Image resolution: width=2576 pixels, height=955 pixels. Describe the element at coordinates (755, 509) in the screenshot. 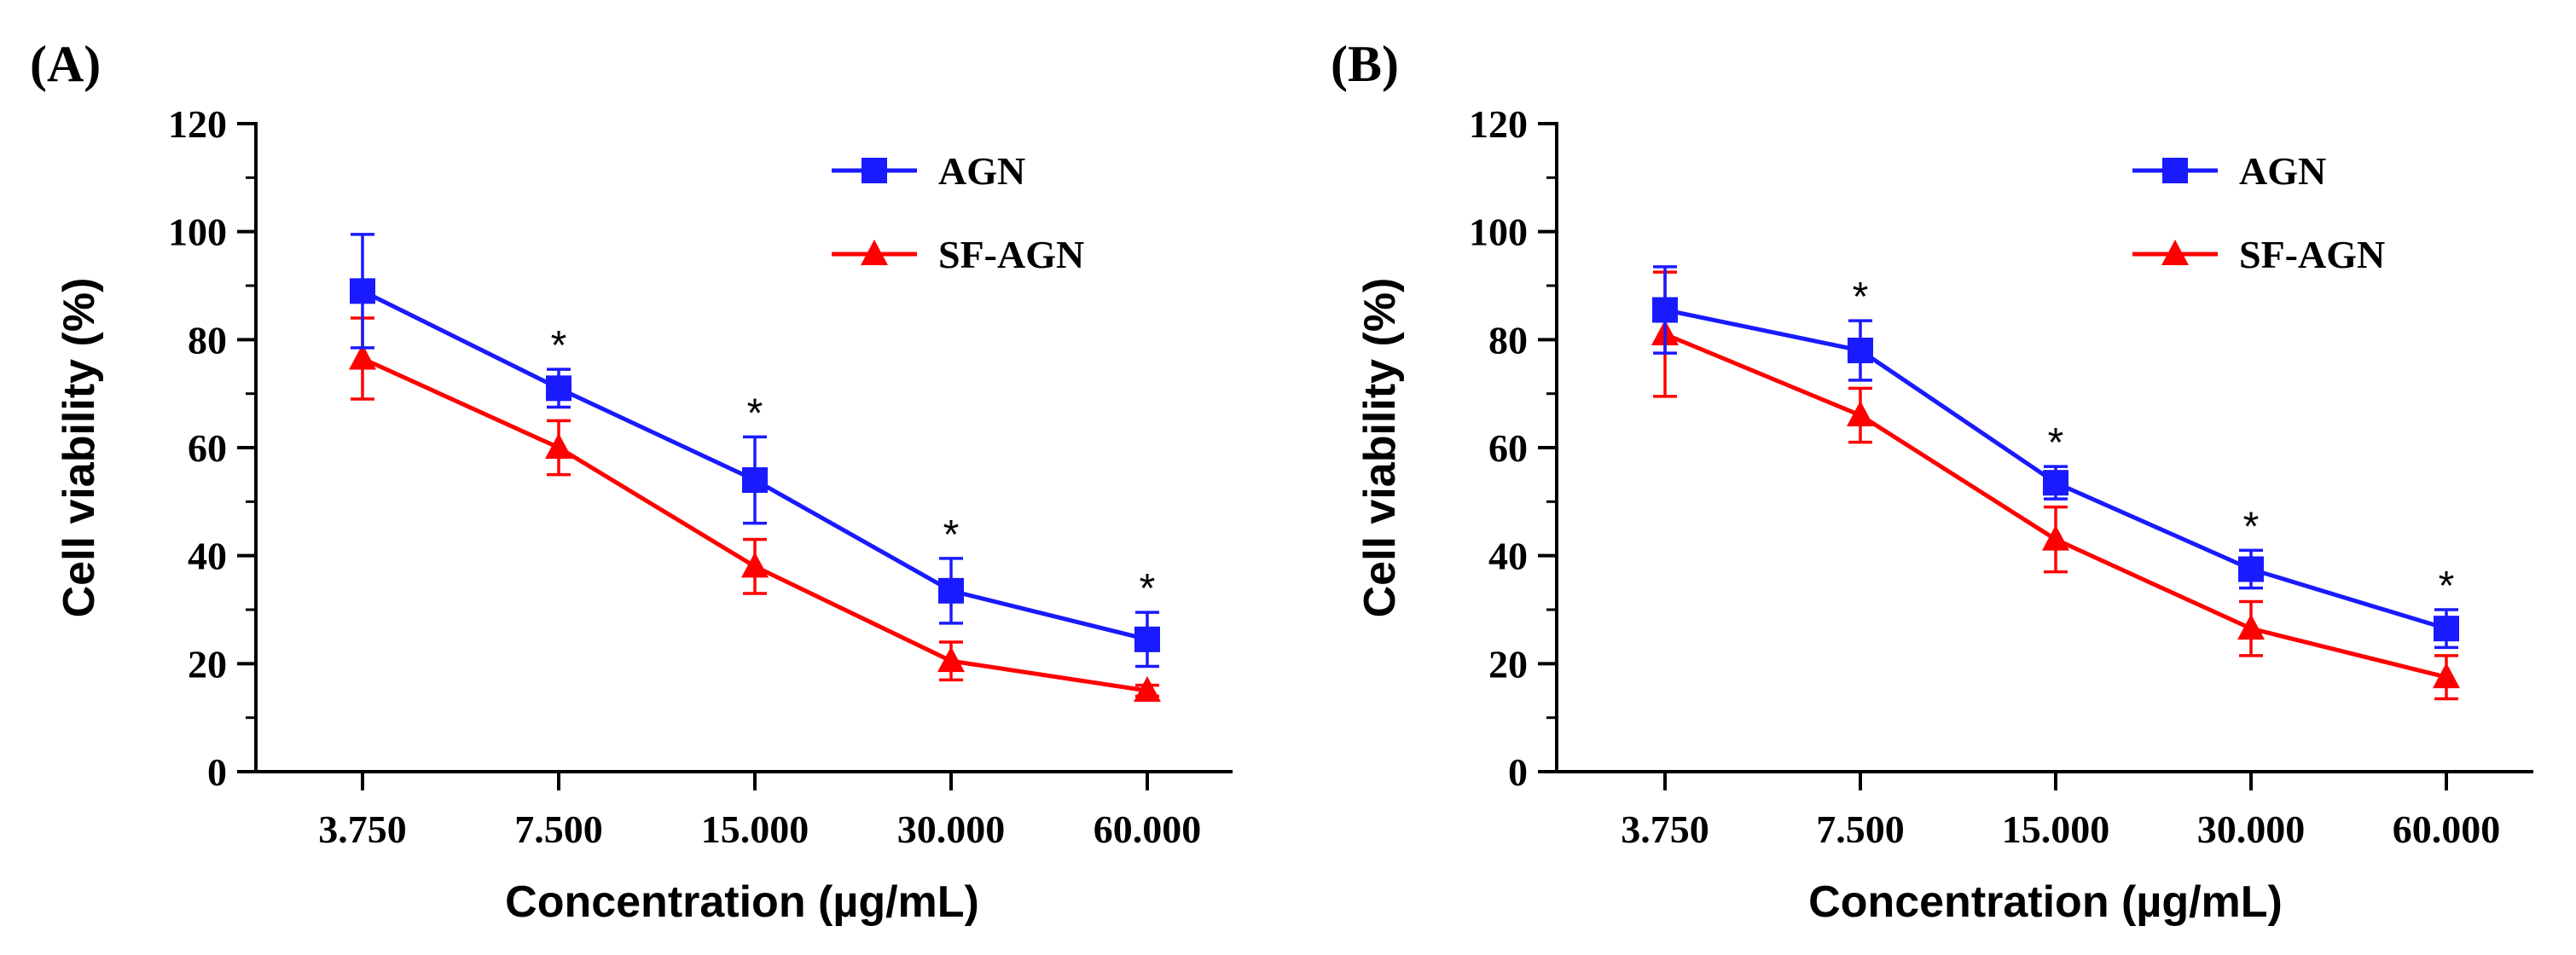

I see `series-sf-agn` at that location.